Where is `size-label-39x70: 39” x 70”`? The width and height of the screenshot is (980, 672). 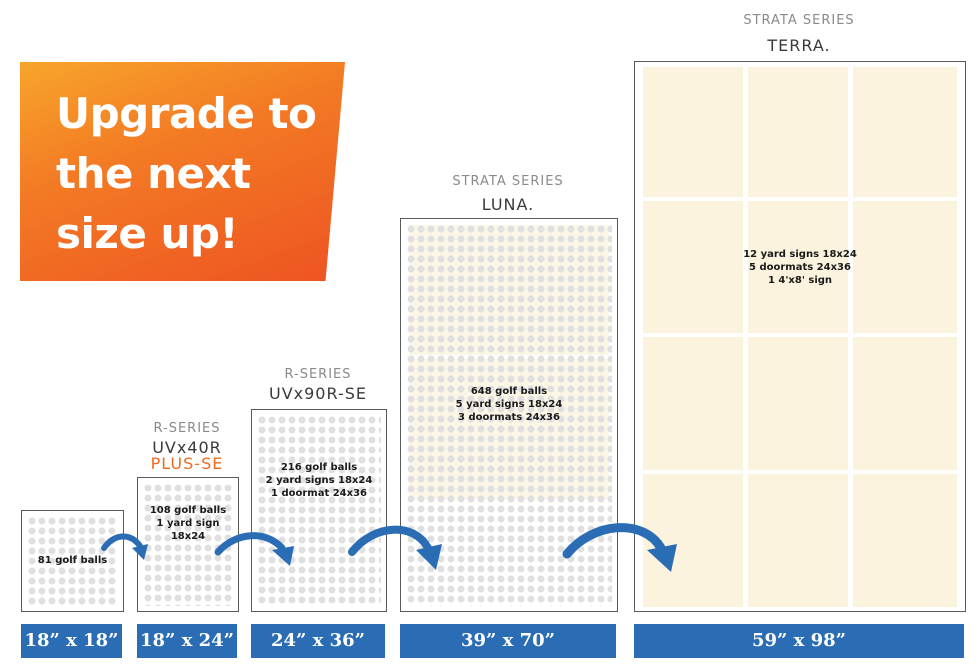 size-label-39x70: 39” x 70” is located at coordinates (508, 641).